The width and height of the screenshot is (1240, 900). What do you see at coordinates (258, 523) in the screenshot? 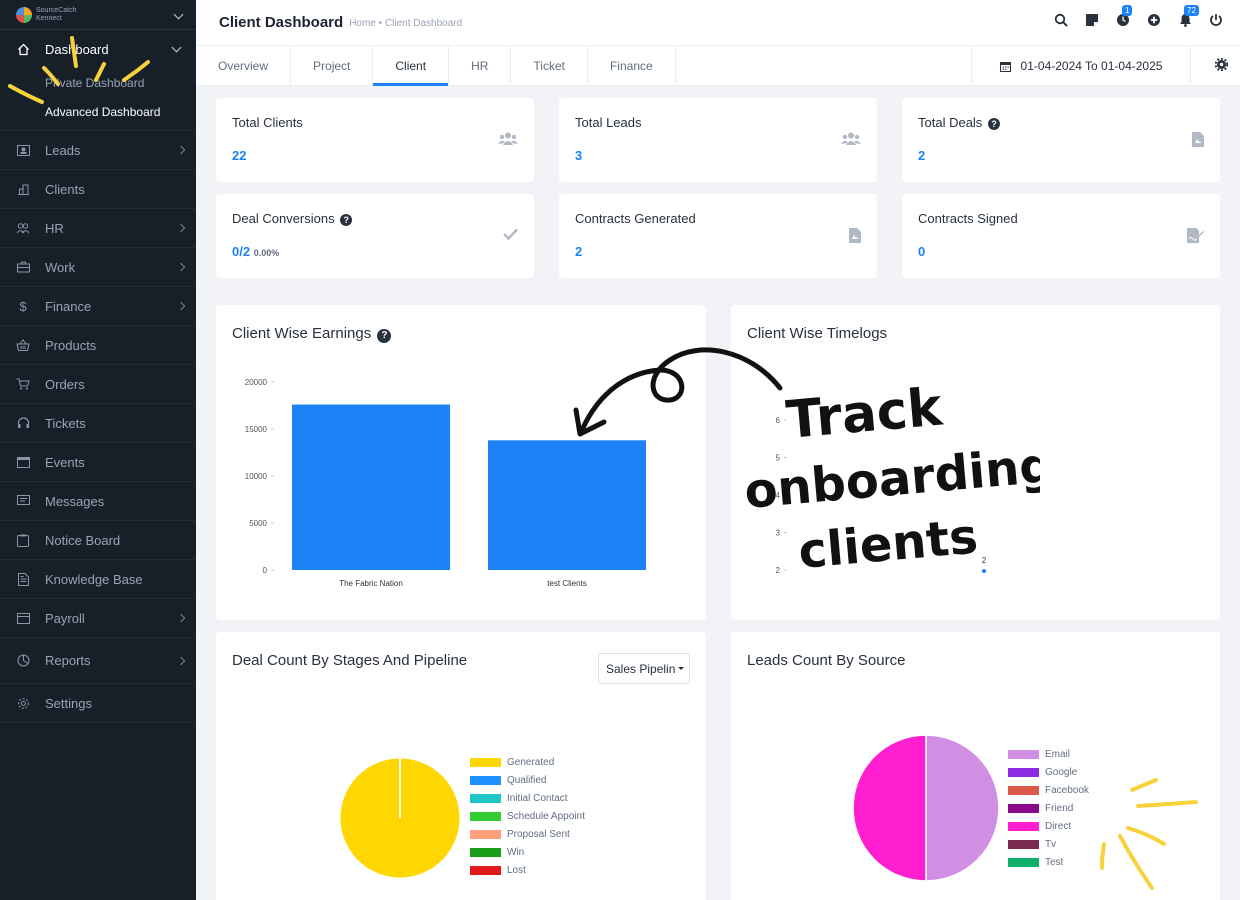
I see `y-tick-label: 5000` at bounding box center [258, 523].